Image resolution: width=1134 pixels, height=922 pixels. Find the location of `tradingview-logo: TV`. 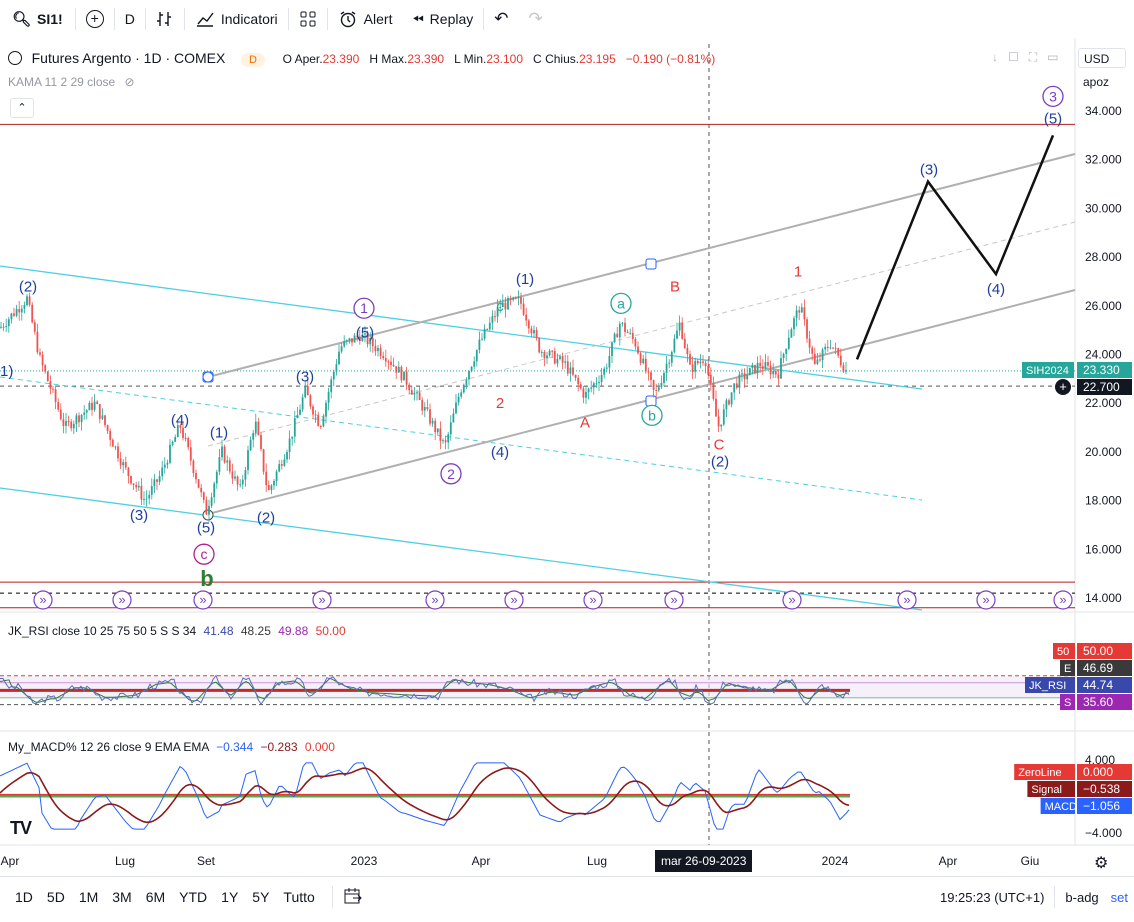

tradingview-logo: TV is located at coordinates (21, 828).